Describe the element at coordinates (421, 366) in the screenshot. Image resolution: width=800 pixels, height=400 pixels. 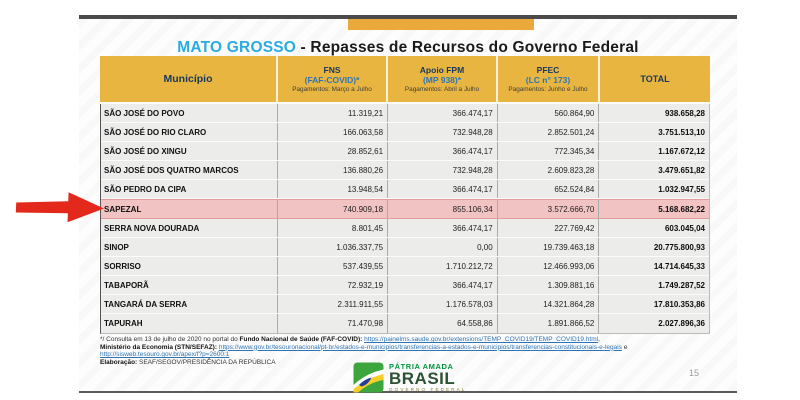
I see `logo-patria-amada: PÁTRIA AMADA` at that location.